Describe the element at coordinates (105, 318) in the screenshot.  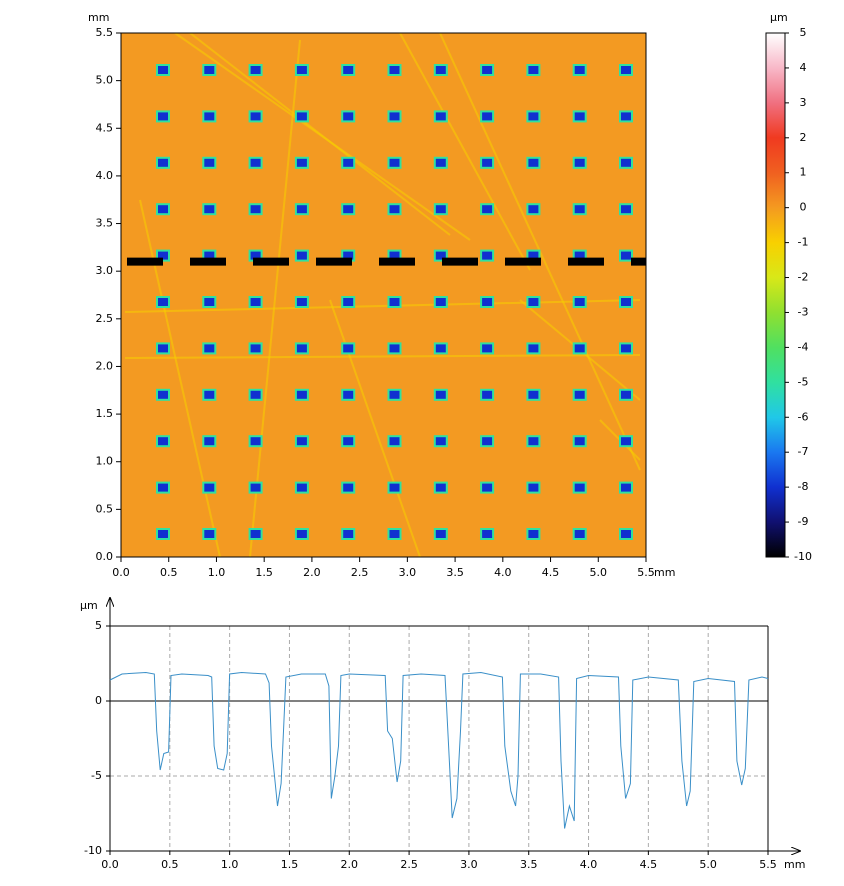
I see `y-tick-label: 2.5` at that location.